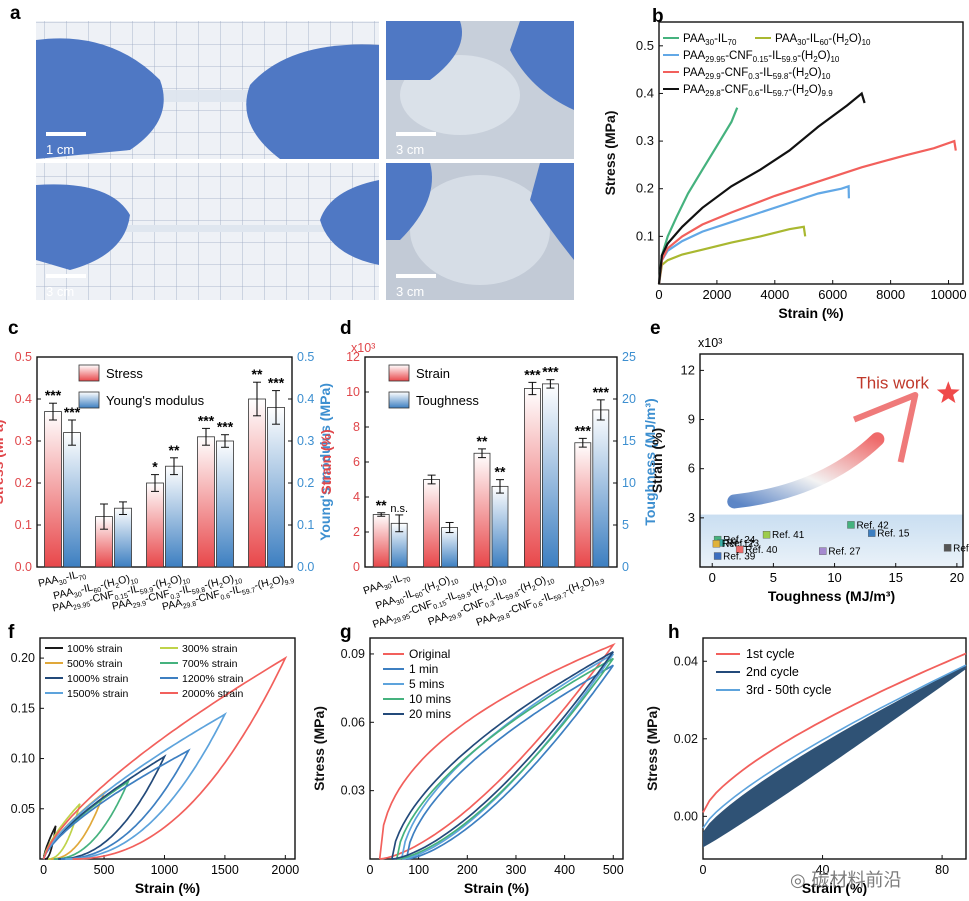 The width and height of the screenshot is (969, 901). I want to click on panel-label-b: b, so click(658, 16).